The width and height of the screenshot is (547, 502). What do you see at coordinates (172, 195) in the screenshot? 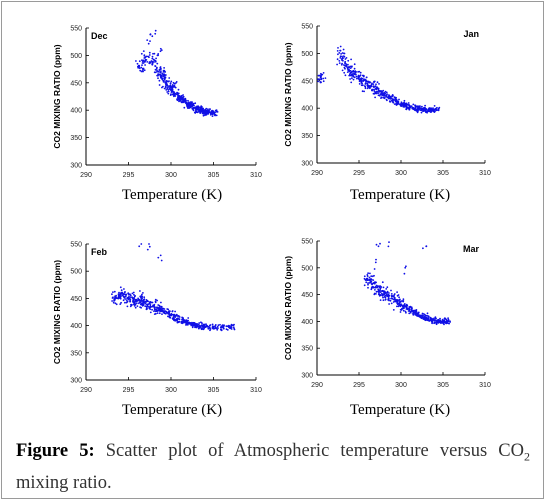
I see `x-axis-label: Temperature (K)` at bounding box center [172, 195].